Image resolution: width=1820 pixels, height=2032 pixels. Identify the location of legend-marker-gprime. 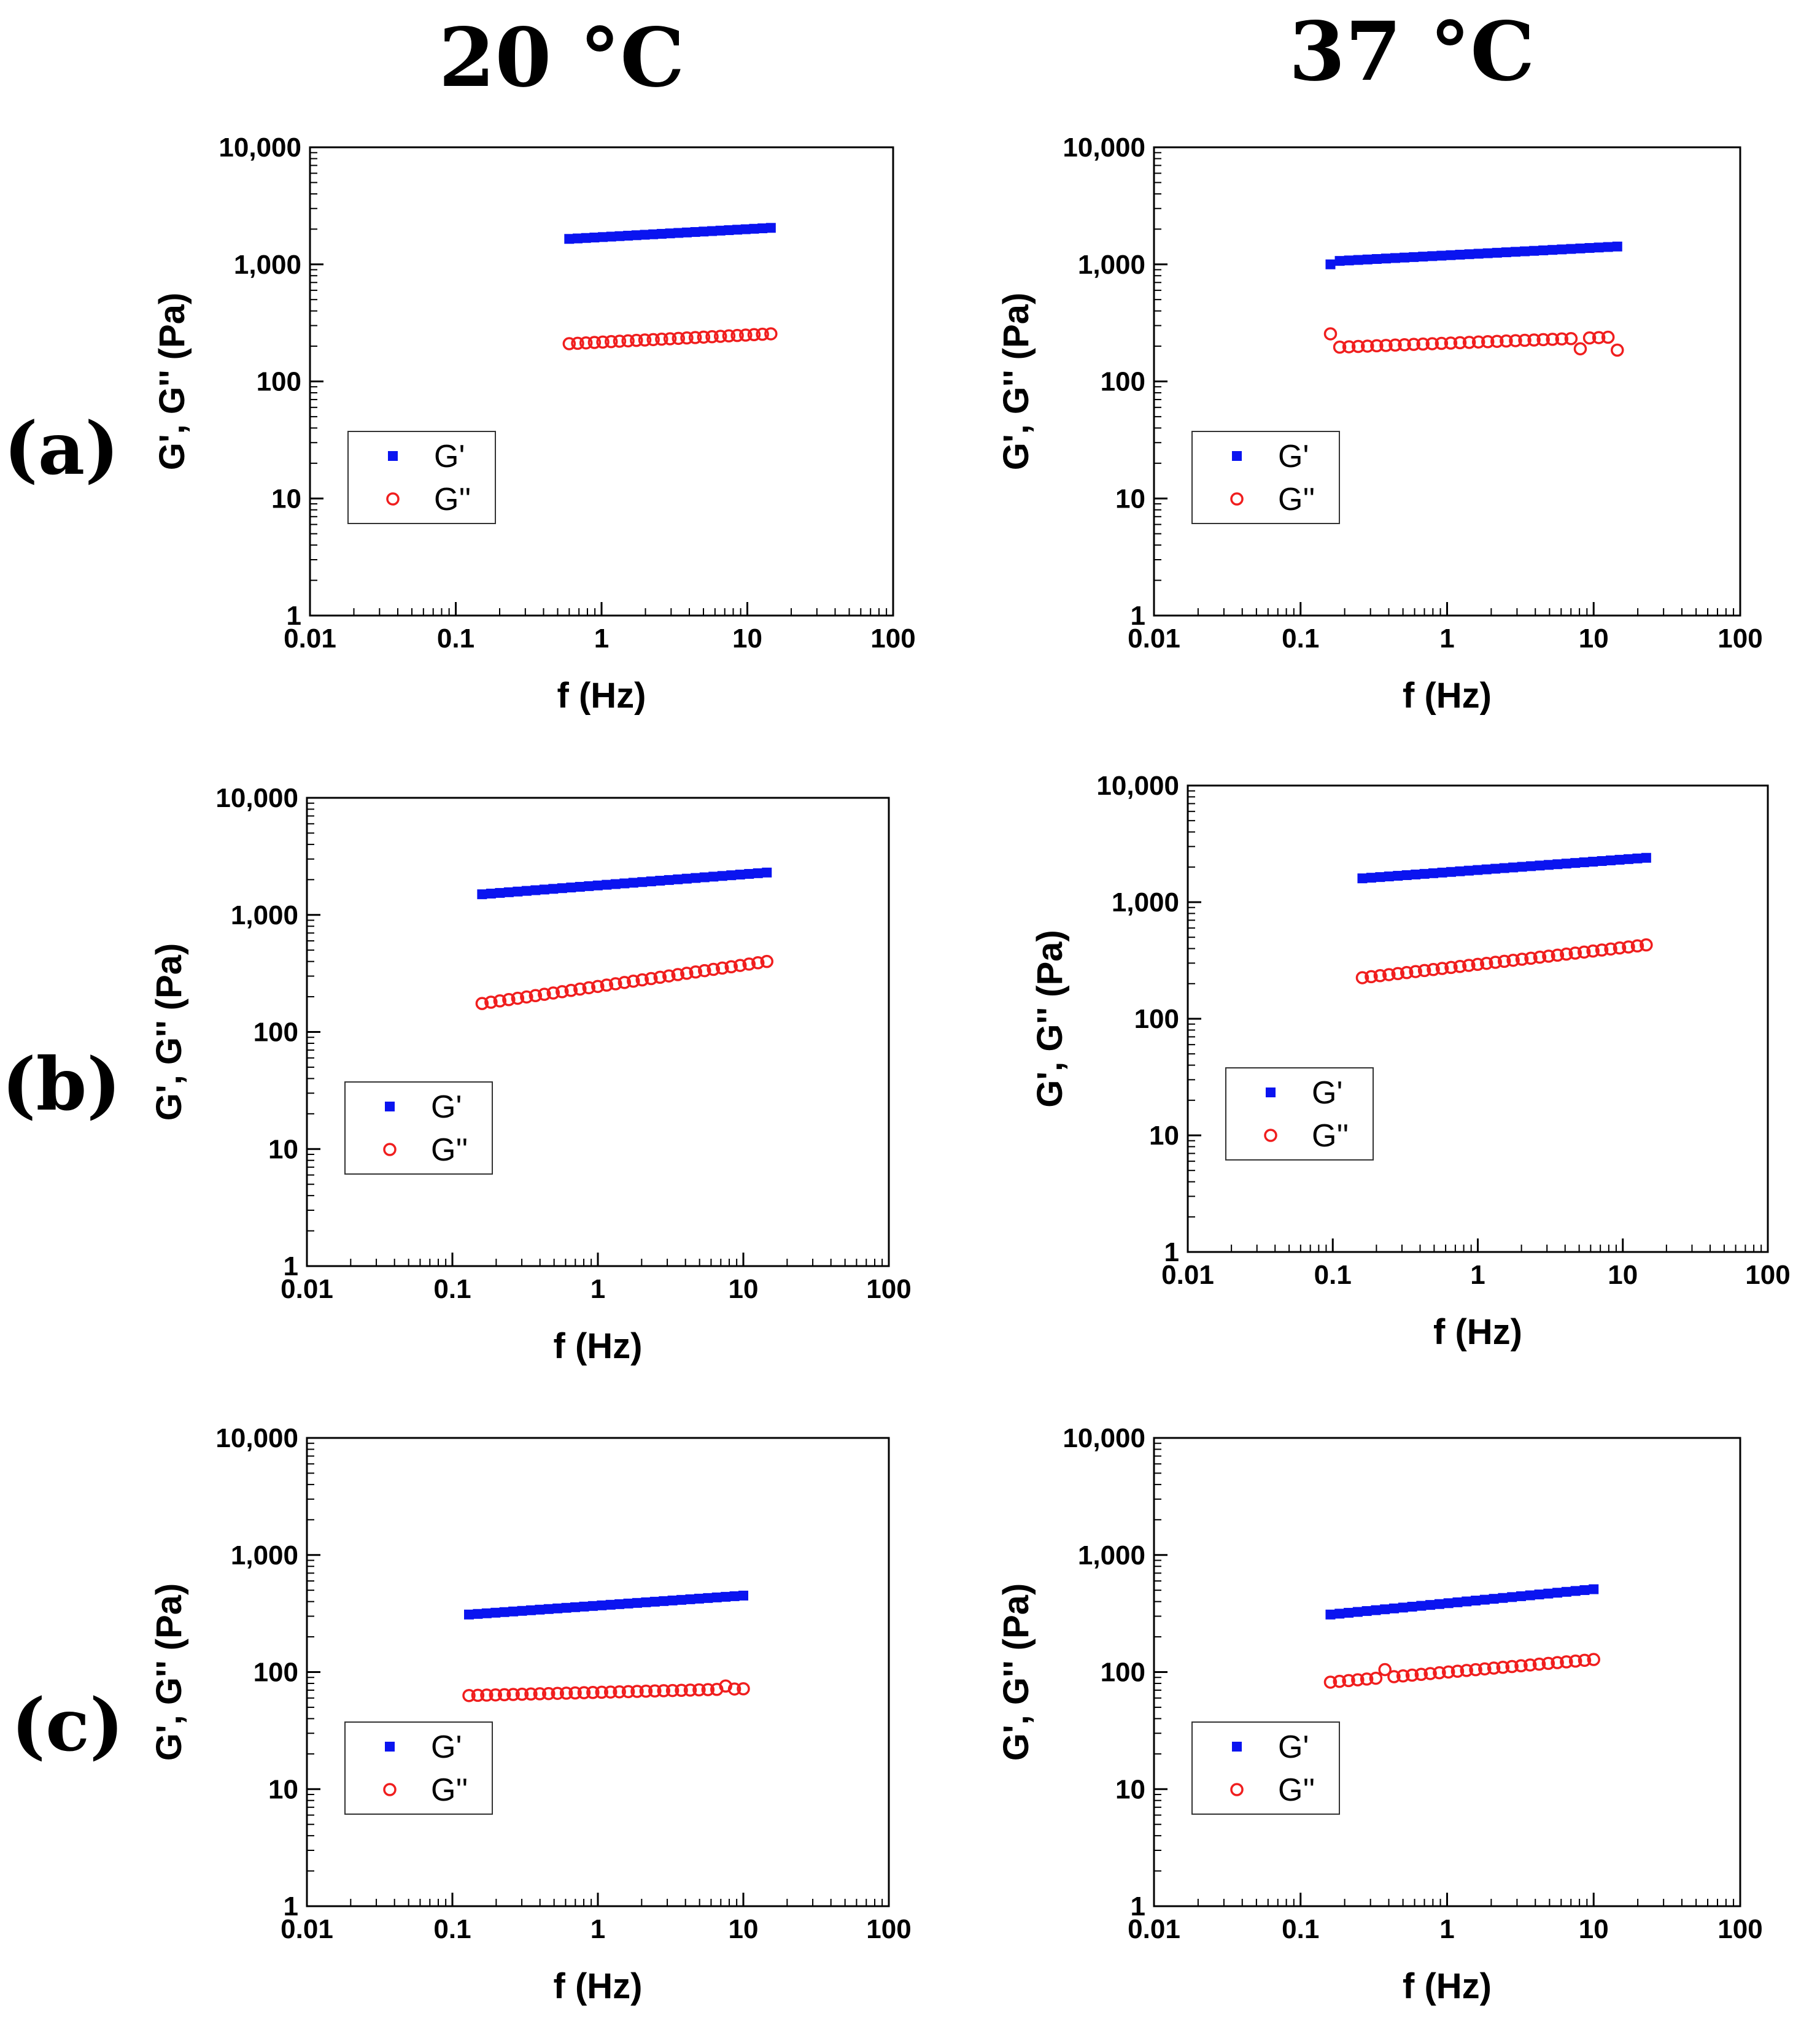
(390, 1747).